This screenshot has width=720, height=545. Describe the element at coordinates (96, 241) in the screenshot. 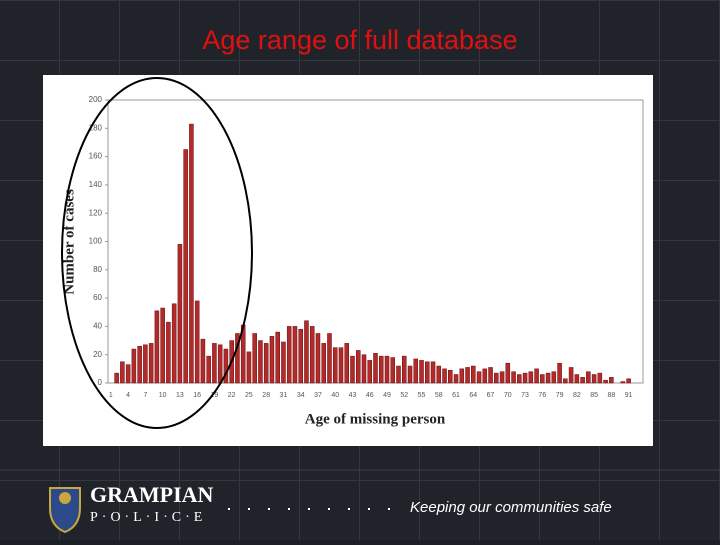

I see `y-tick-label: 100` at that location.